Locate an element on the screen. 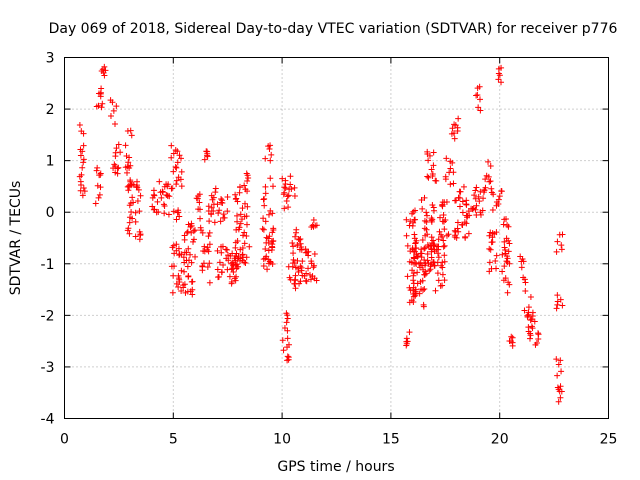  y-axis-label: SDTVAR / TECUs is located at coordinates (16, 238).